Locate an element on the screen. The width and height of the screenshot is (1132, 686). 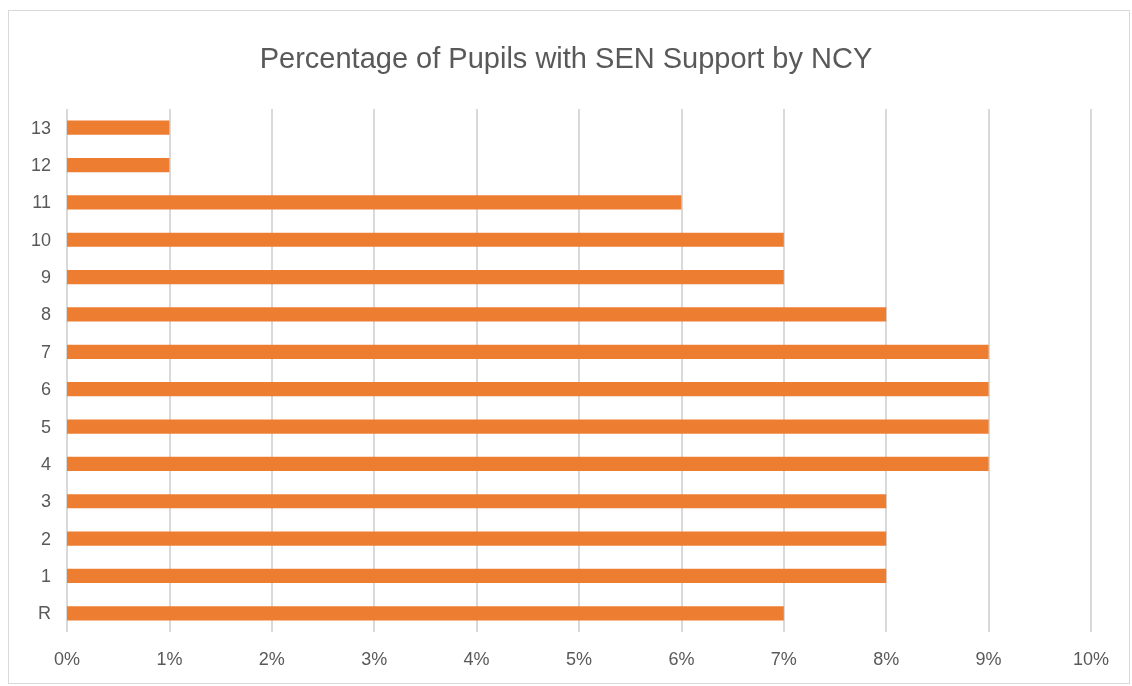
y-tick-label: 5 is located at coordinates (45, 426).